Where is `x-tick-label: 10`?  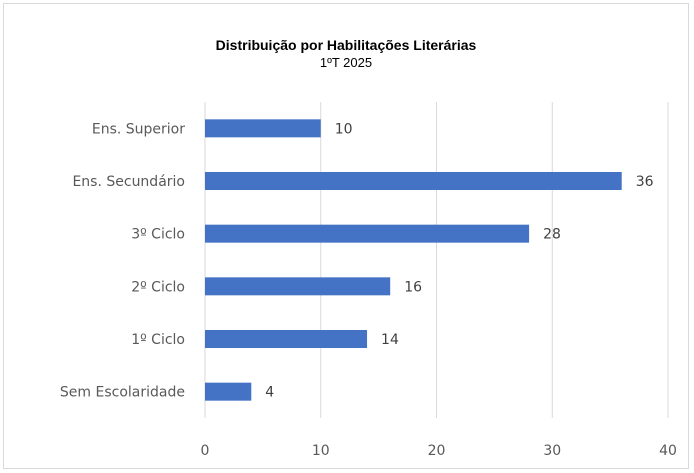 x-tick-label: 10 is located at coordinates (321, 451).